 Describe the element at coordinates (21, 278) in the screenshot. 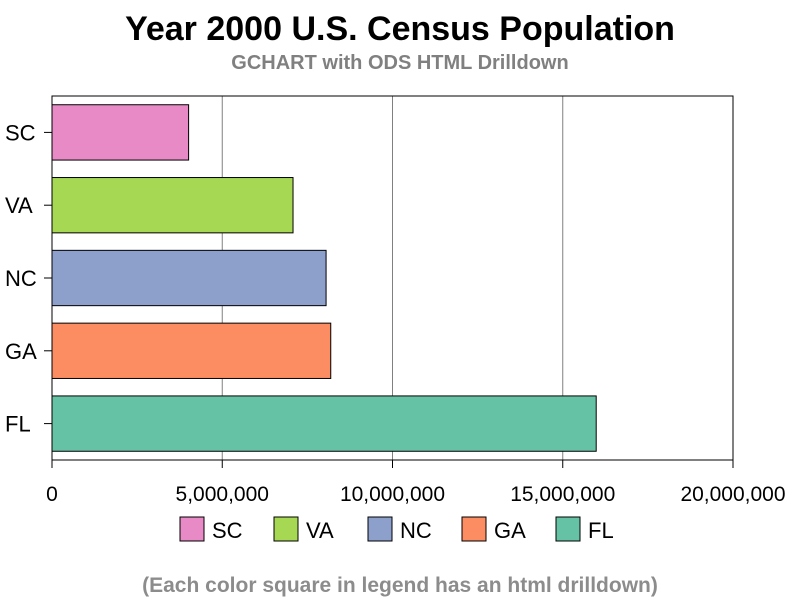

I see `category-label-nc: NC` at that location.